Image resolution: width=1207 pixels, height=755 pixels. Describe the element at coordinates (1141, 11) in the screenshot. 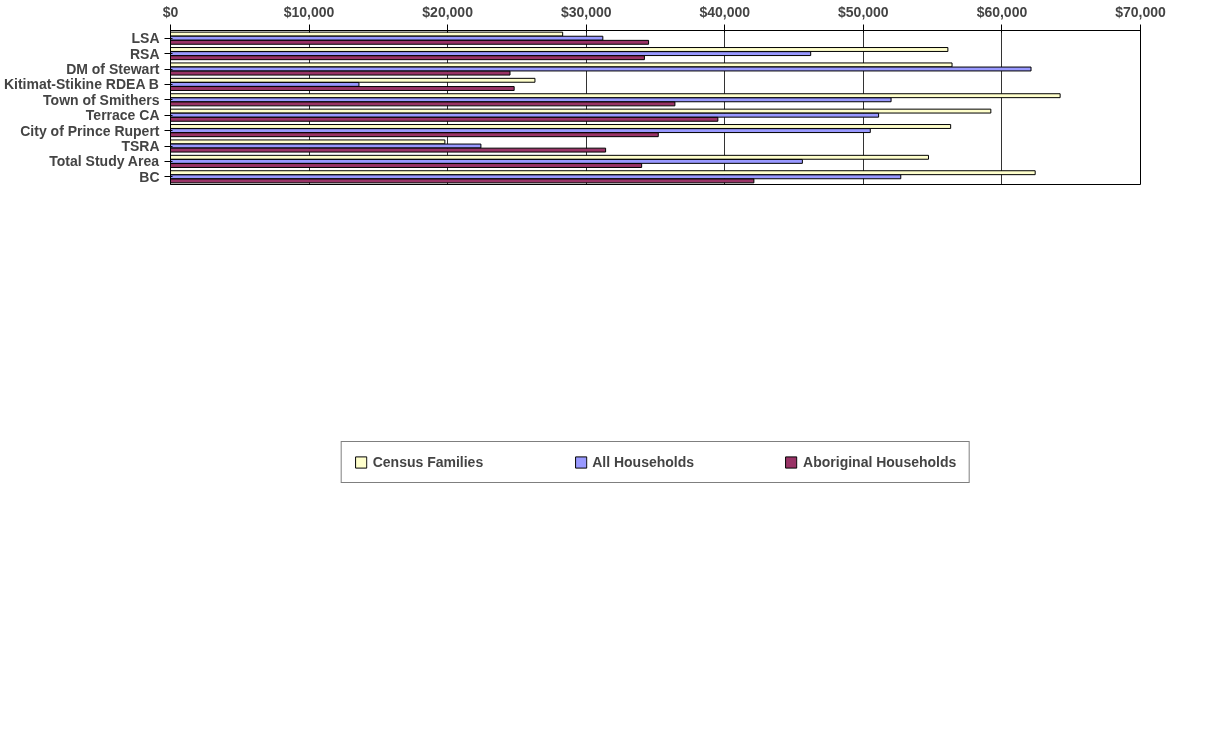

I see `x-tick-label: $70,000` at that location.